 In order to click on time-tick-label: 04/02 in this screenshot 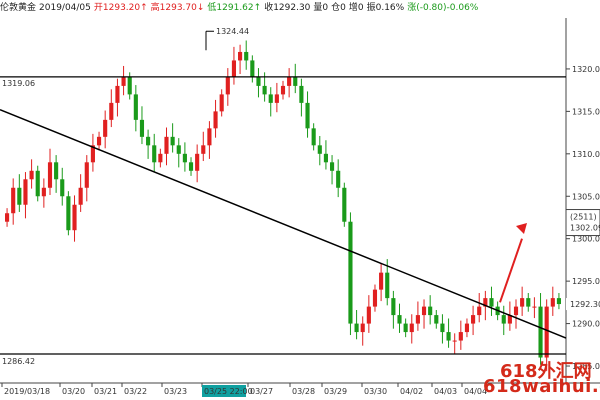, I will do `click(411, 391)`.